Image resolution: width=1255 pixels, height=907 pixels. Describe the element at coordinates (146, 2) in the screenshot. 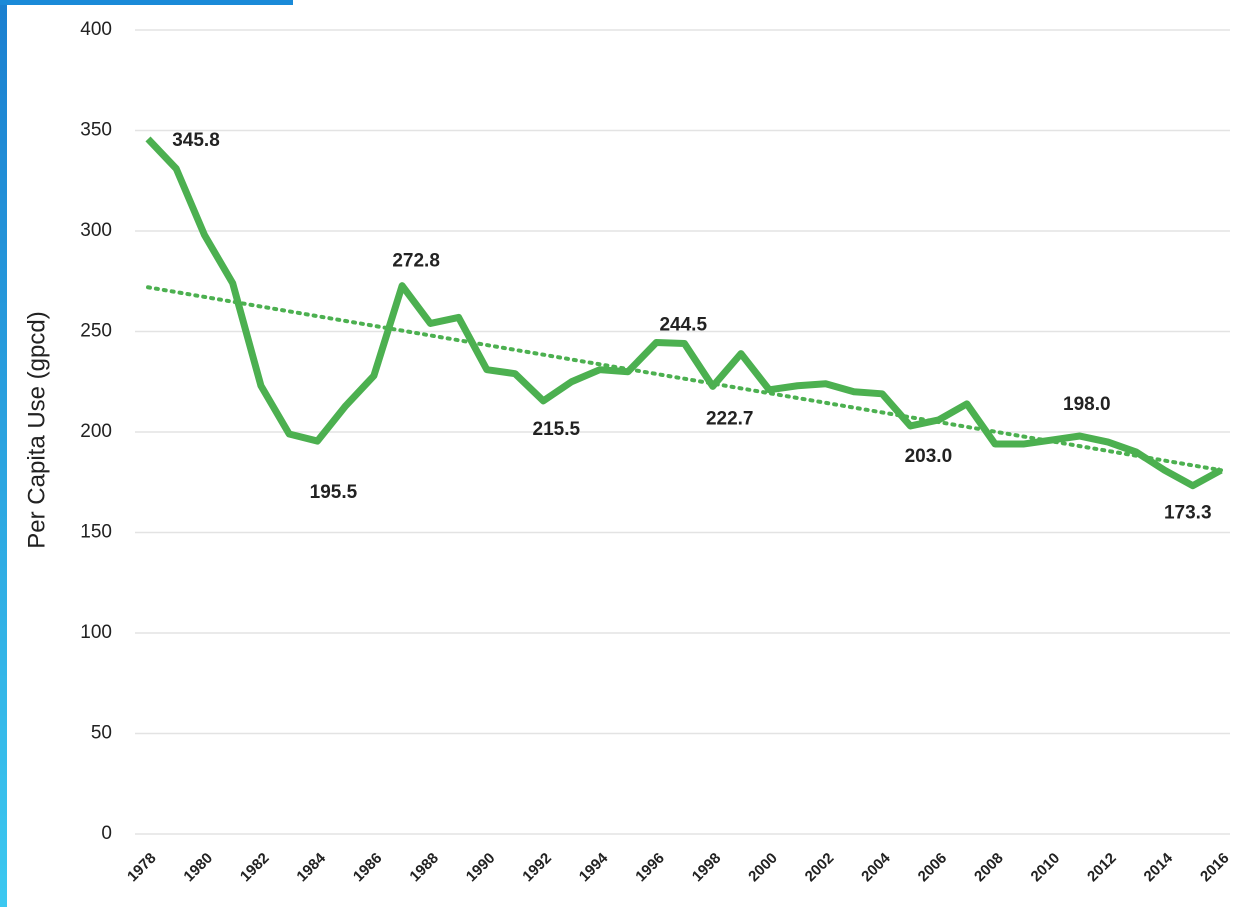

I see `frame-top` at that location.